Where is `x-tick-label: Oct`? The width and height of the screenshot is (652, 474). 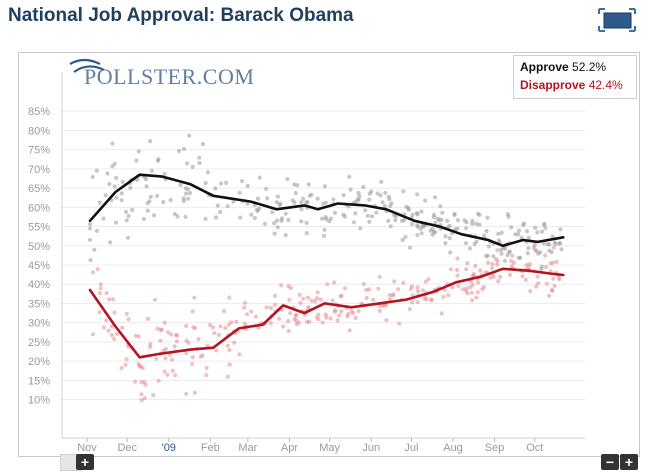 x-tick-label: Oct is located at coordinates (534, 448).